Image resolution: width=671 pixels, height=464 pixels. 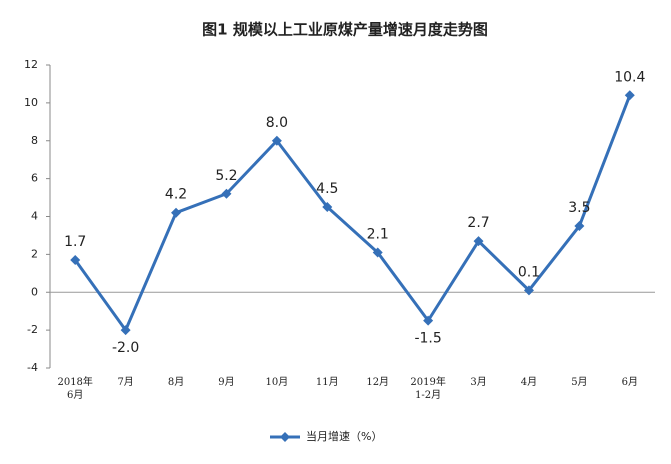 What do you see at coordinates (277, 382) in the screenshot?
I see `x-tick-label: 10月` at bounding box center [277, 382].